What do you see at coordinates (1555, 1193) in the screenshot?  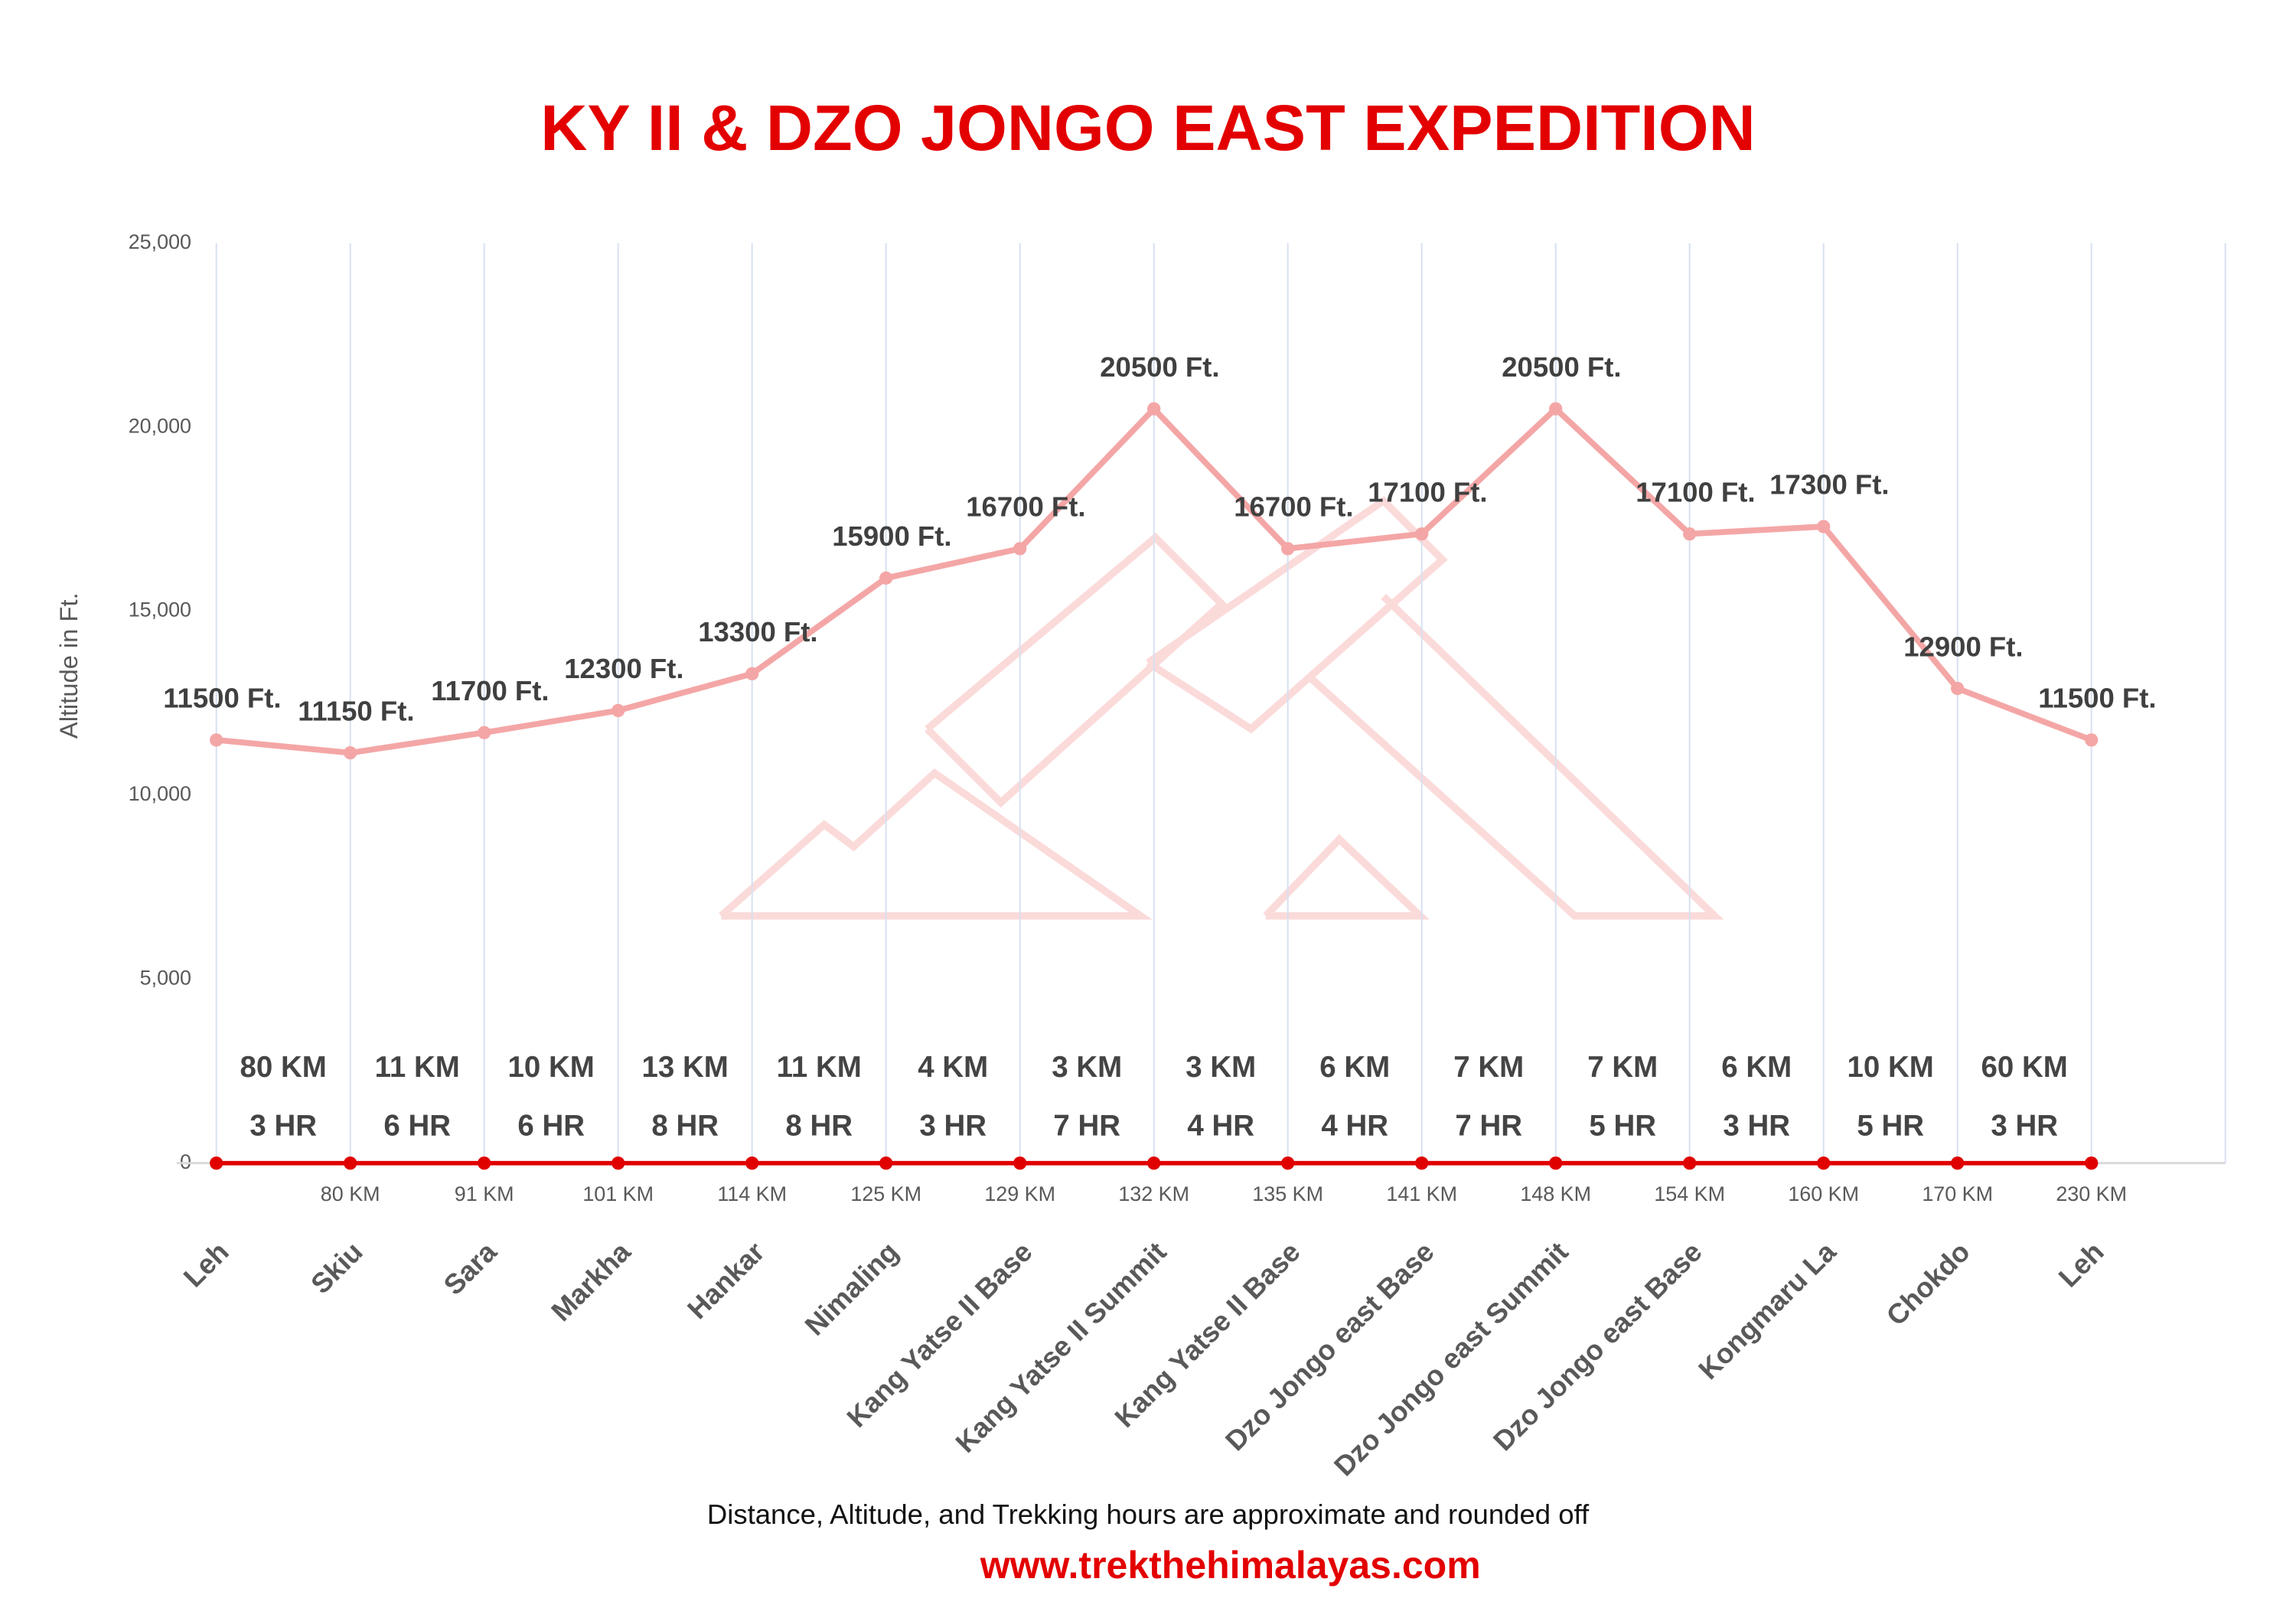 I see `distance-label: 148 KM` at bounding box center [1555, 1193].